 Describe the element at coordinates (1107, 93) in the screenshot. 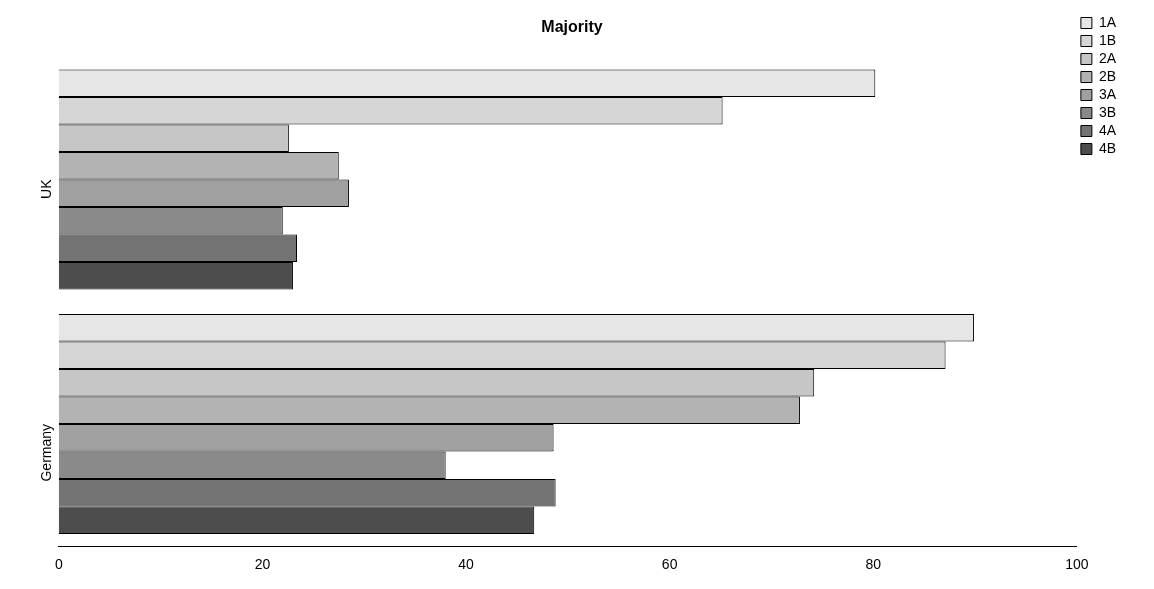

I see `legend-label: 3A` at that location.